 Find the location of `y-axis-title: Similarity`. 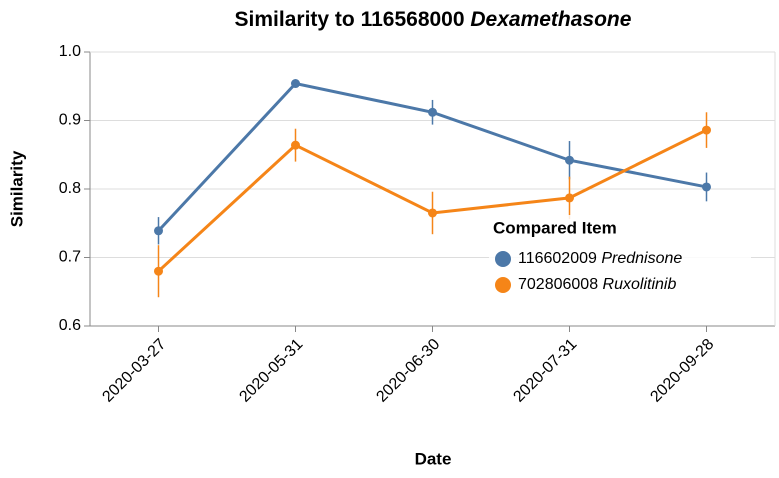

y-axis-title: Similarity is located at coordinates (16, 188).